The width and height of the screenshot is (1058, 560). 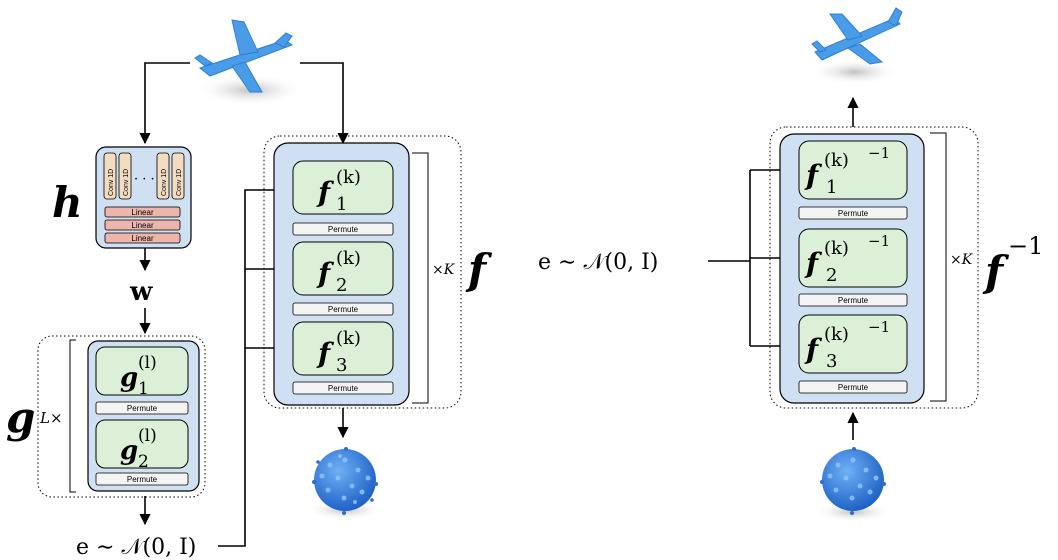 What do you see at coordinates (343, 309) in the screenshot?
I see `f-permute-2: Permute` at bounding box center [343, 309].